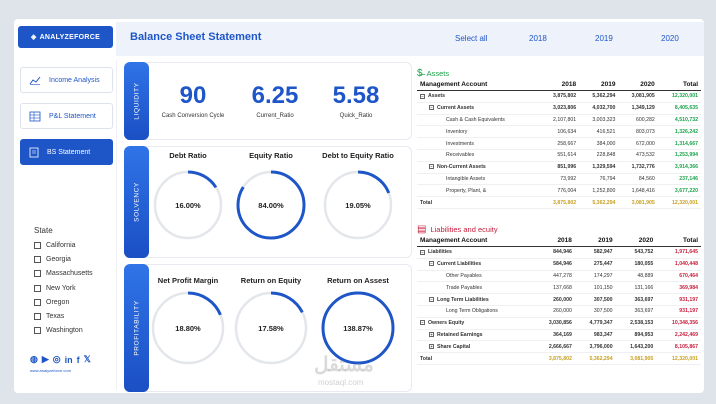 The height and width of the screenshot is (404, 716). I want to click on nav-bs-statement: BS Statement, so click(66, 152).